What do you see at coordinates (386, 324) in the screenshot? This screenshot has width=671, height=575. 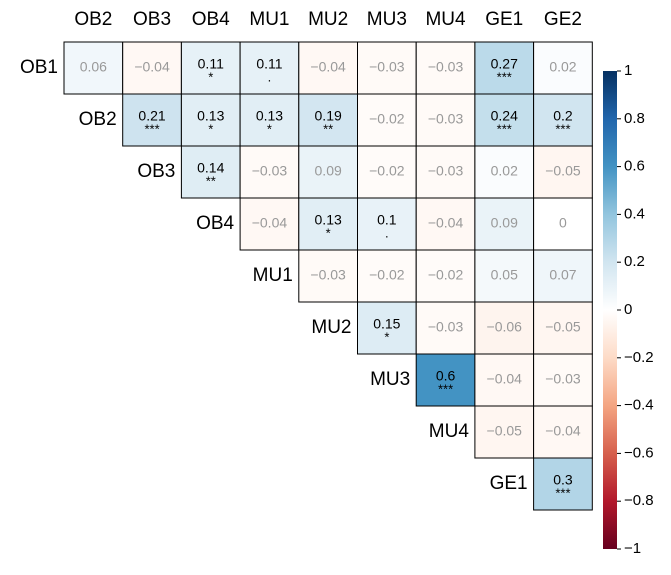 I see `cell-value: 0.15` at bounding box center [386, 324].